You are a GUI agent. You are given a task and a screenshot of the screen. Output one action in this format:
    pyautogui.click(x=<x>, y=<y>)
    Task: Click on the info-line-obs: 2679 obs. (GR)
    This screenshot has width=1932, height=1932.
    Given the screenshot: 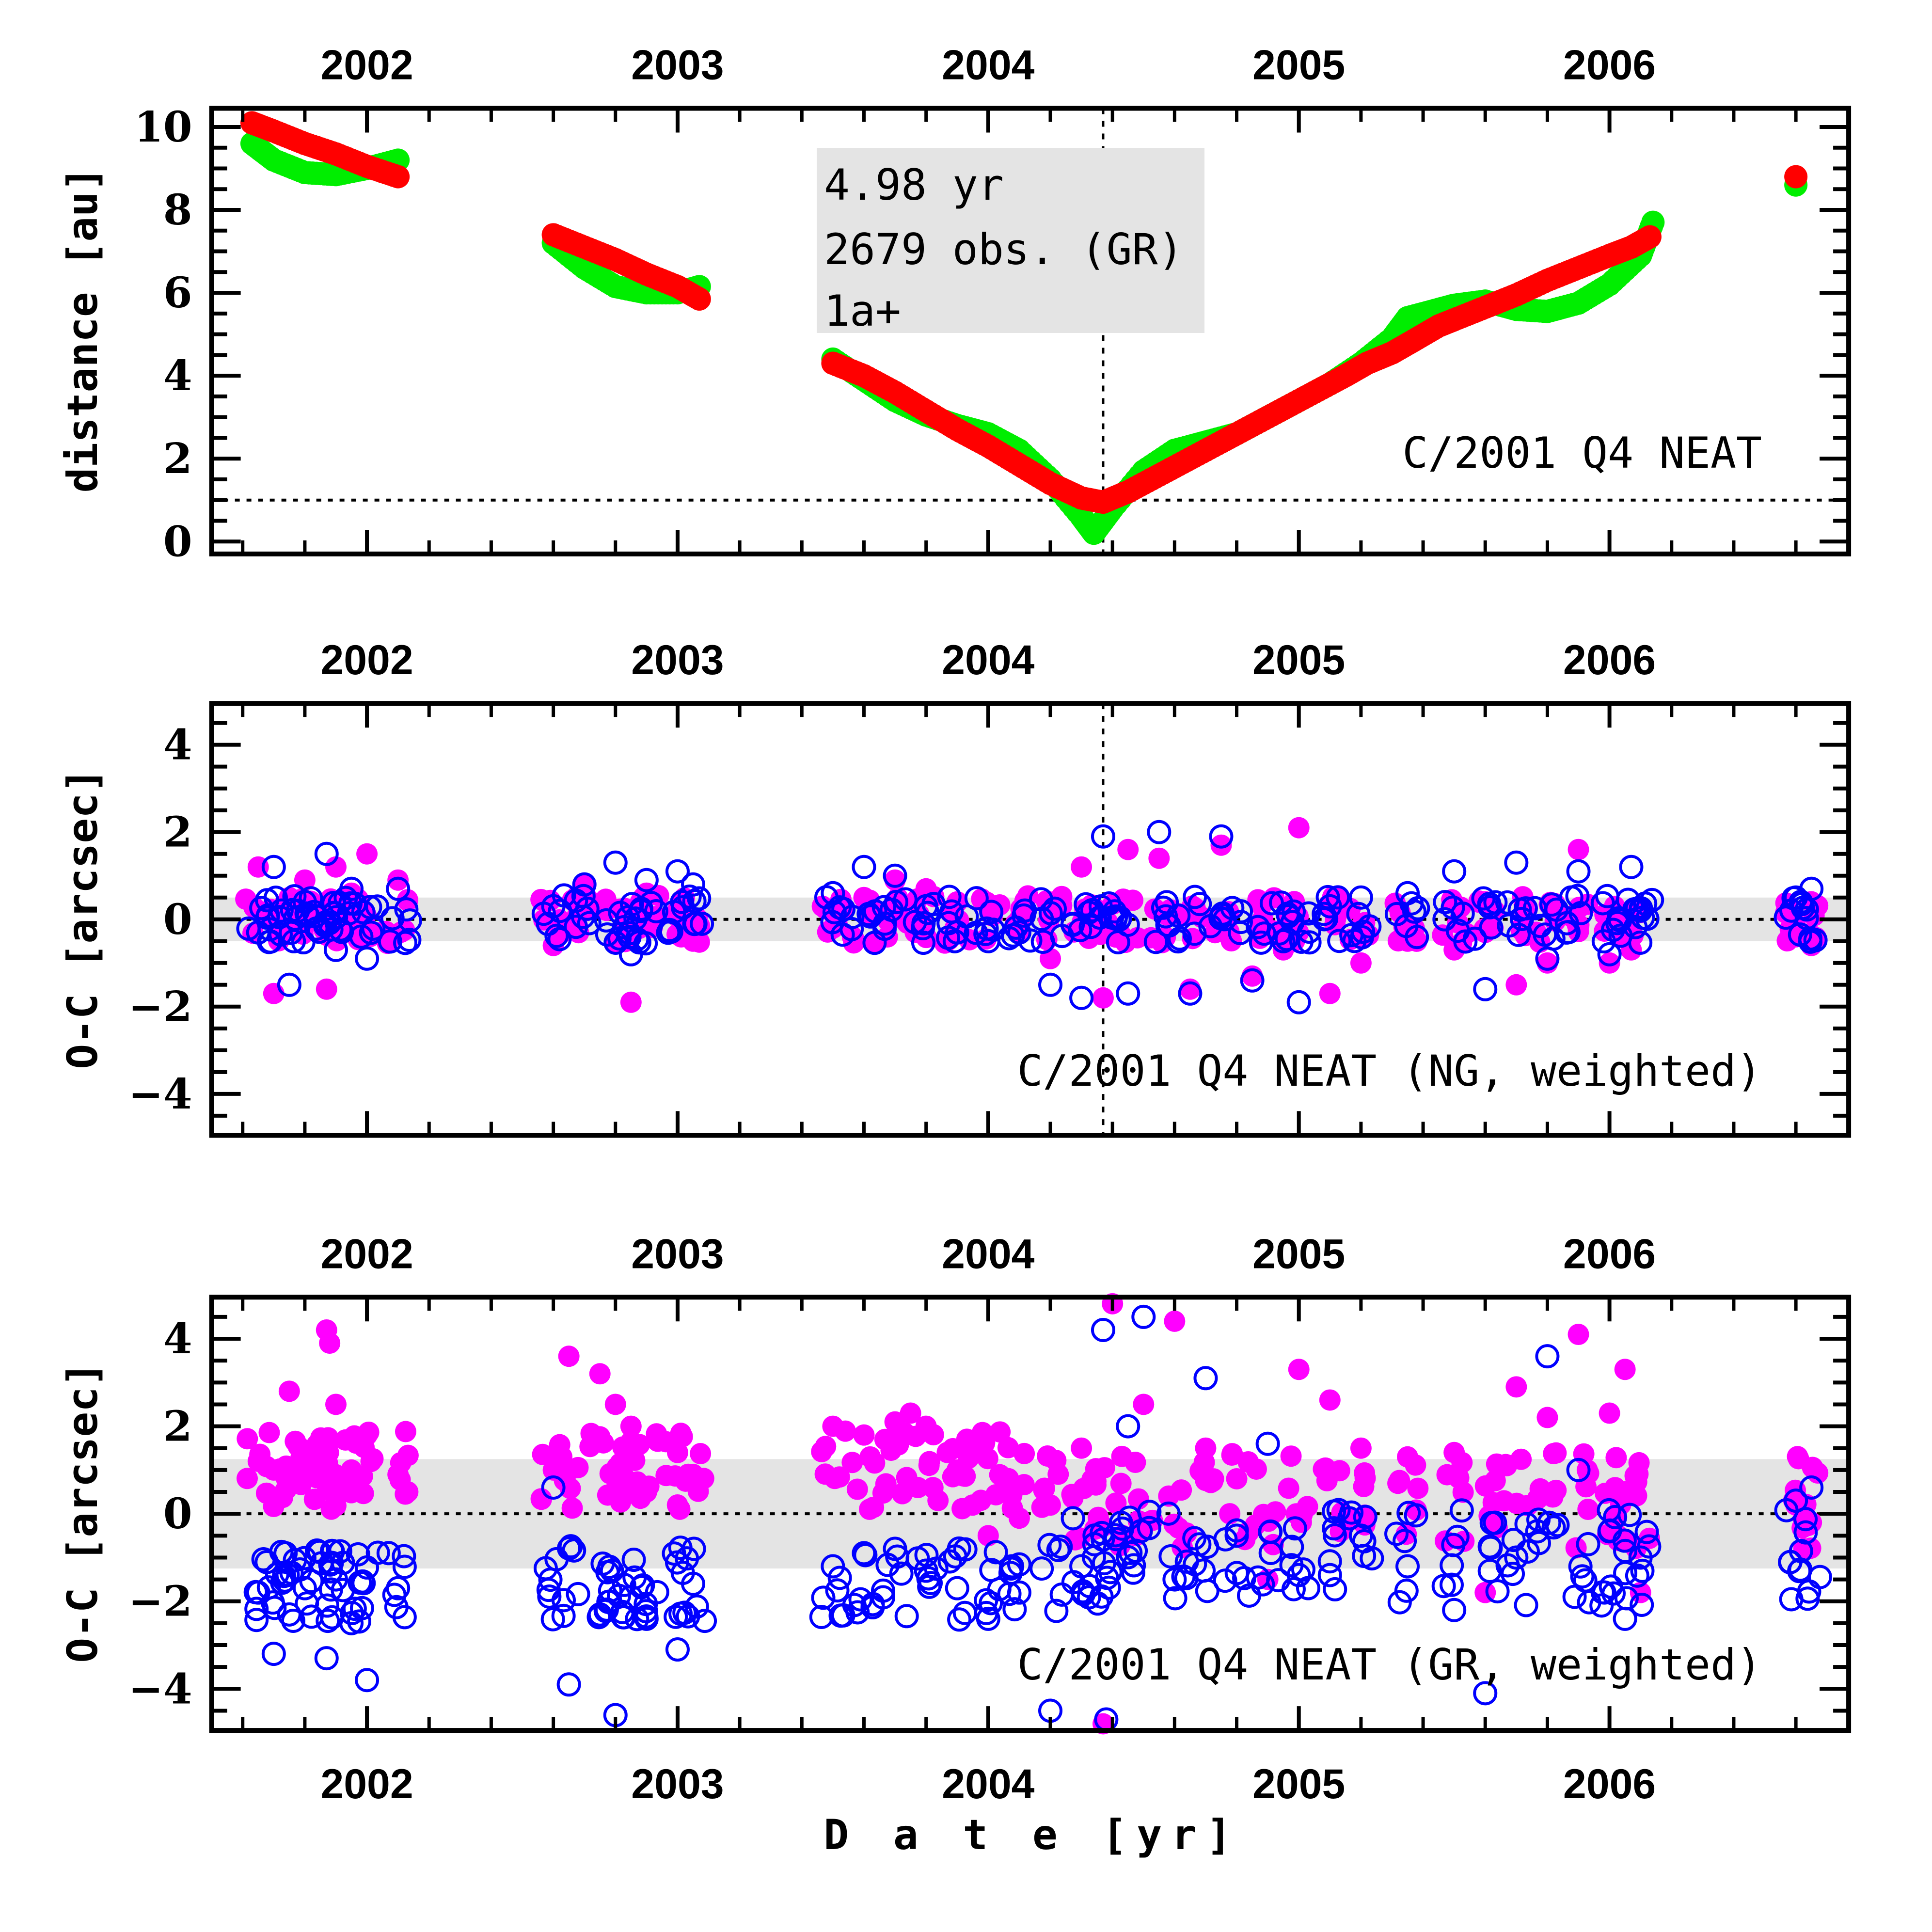 What is the action you would take?
    pyautogui.click(x=1004, y=249)
    